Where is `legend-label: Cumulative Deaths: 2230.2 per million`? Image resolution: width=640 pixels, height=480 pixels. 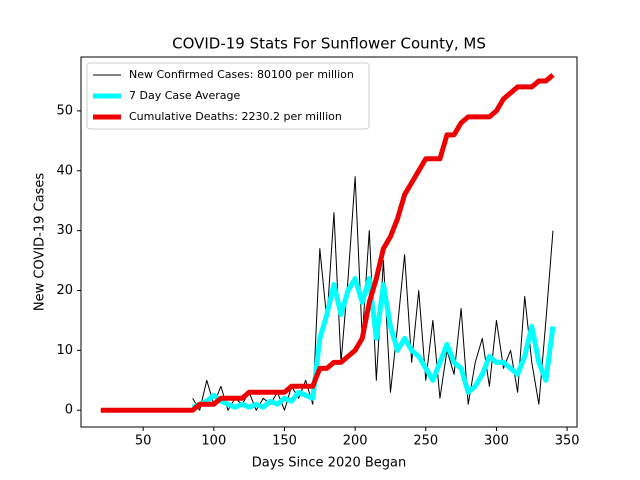
legend-label: Cumulative Deaths: 2230.2 per million is located at coordinates (235, 116).